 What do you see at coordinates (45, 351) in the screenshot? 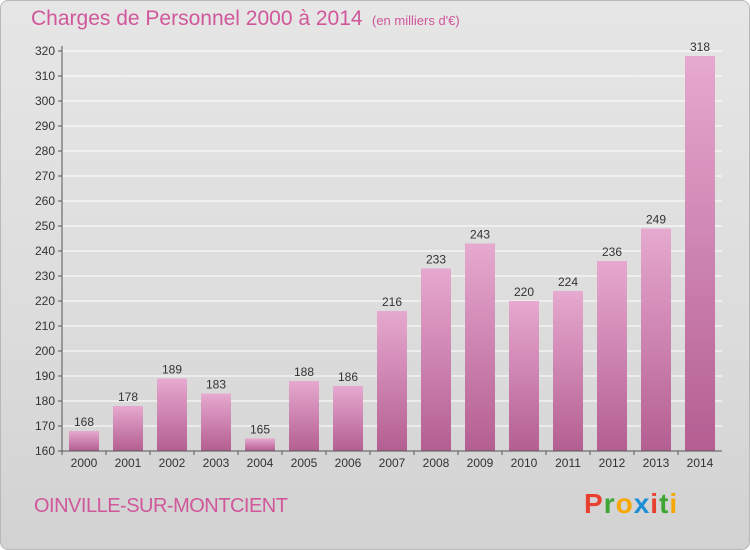
I see `y-tick-label: 200` at bounding box center [45, 351].